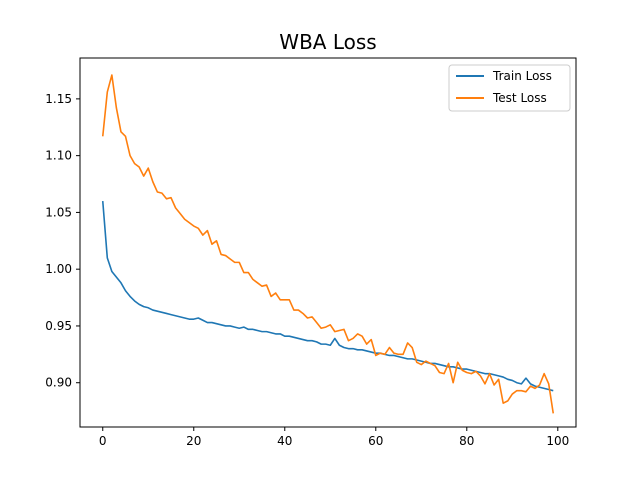 Image resolution: width=640 pixels, height=480 pixels. Describe the element at coordinates (466, 441) in the screenshot. I see `x-tick-label: 80` at that location.